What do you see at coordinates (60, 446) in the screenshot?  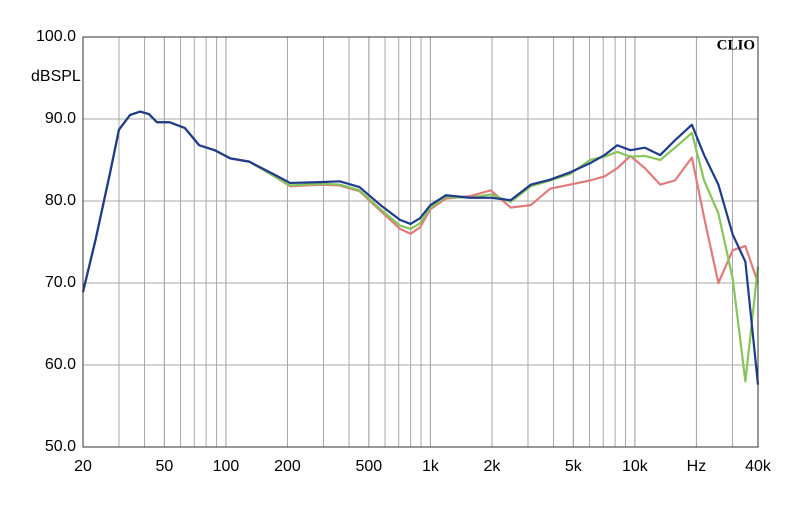 I see `y-tick-label: 50.0` at bounding box center [60, 446].